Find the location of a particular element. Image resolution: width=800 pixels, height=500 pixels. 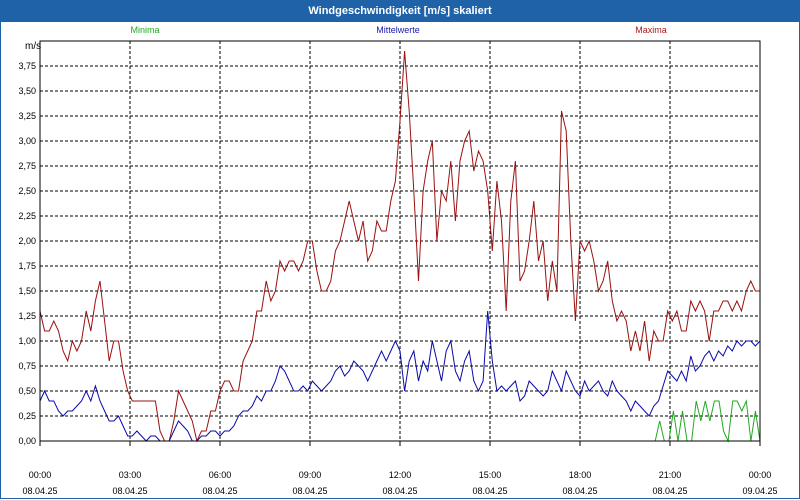

y-tick-label: 1,25 is located at coordinates (27, 316).